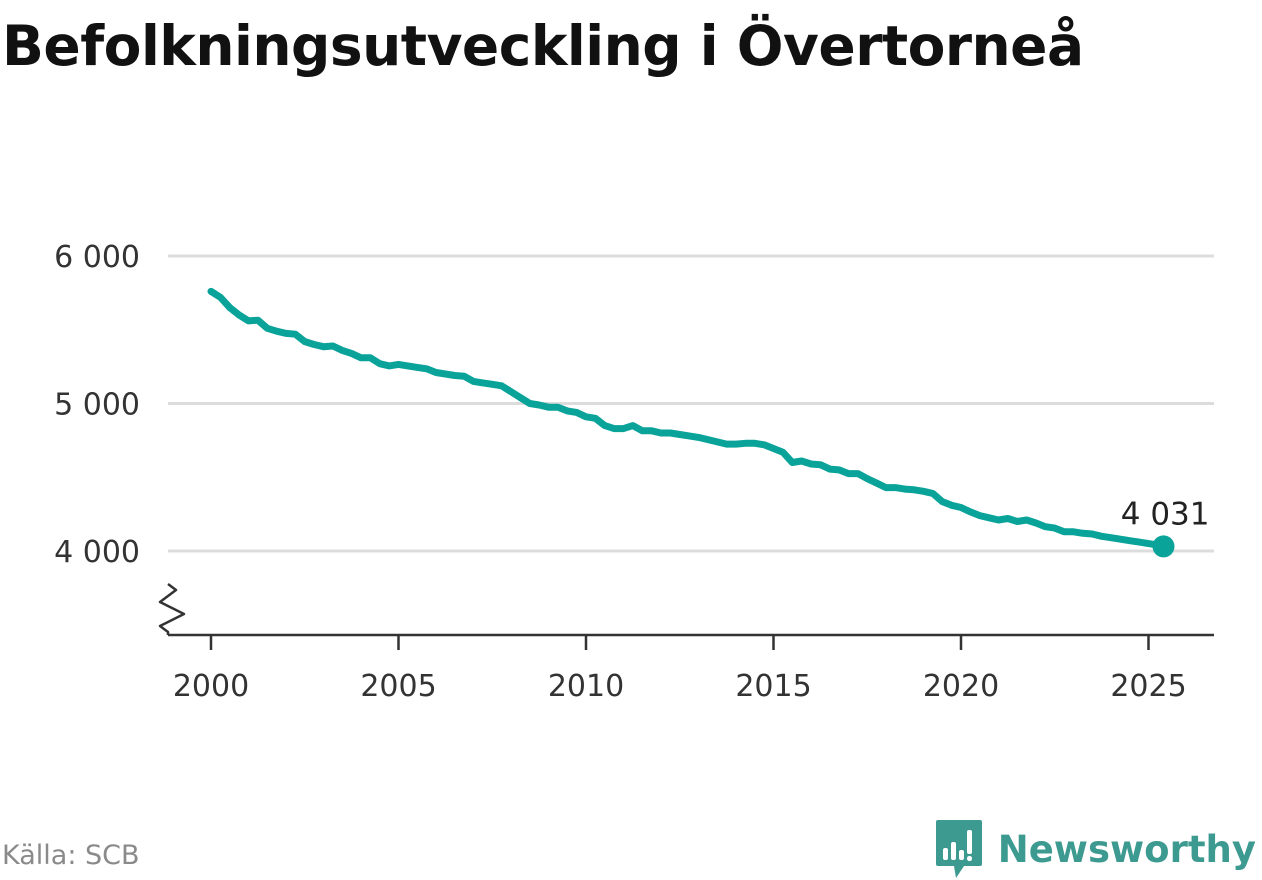 The image size is (1262, 880). Describe the element at coordinates (1163, 546) in the screenshot. I see `end-point-marker` at that location.